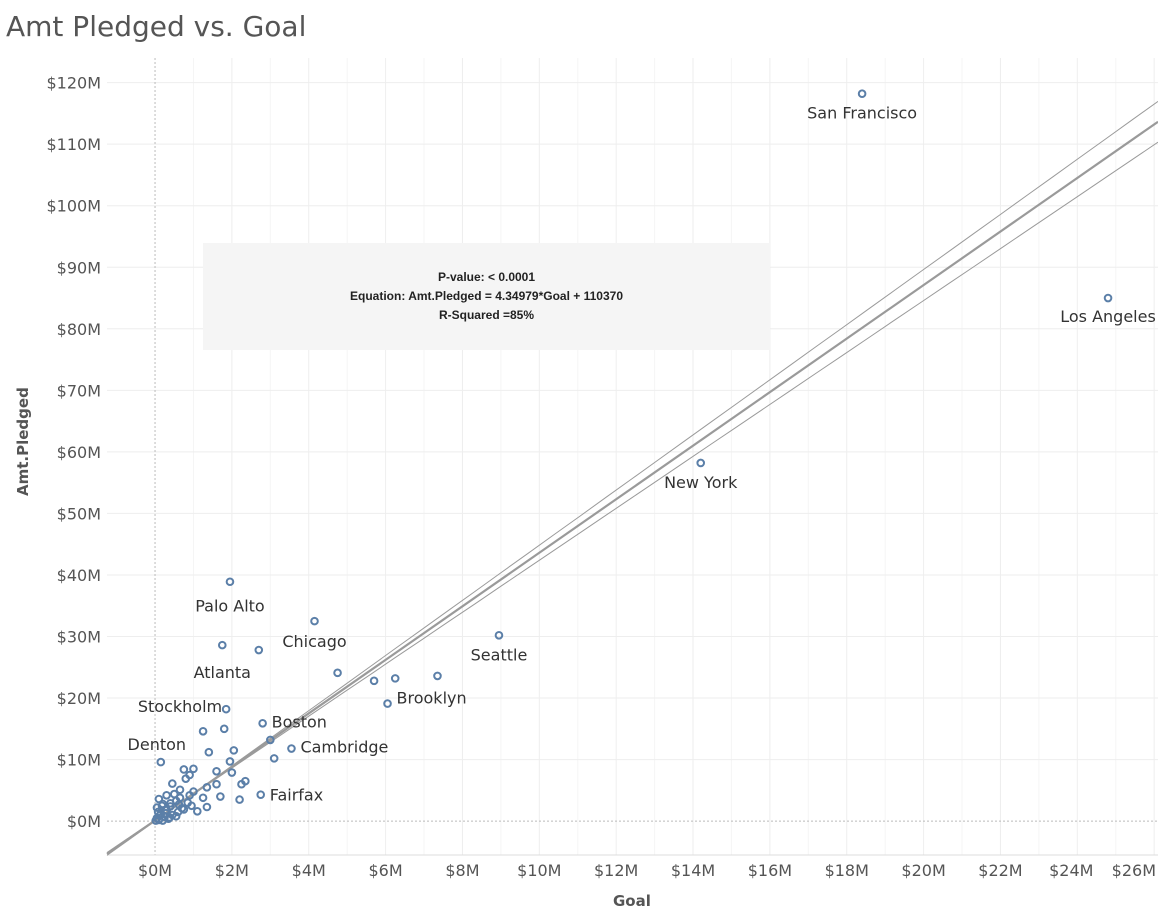 This screenshot has width=1158, height=923. I want to click on x-tick-label: $18M, so click(847, 870).